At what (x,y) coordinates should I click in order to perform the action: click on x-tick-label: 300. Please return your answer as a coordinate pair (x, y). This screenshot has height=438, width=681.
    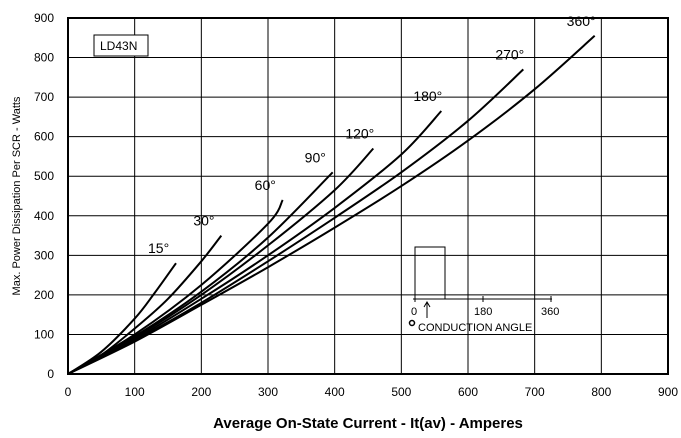
    Looking at the image, I should click on (268, 392).